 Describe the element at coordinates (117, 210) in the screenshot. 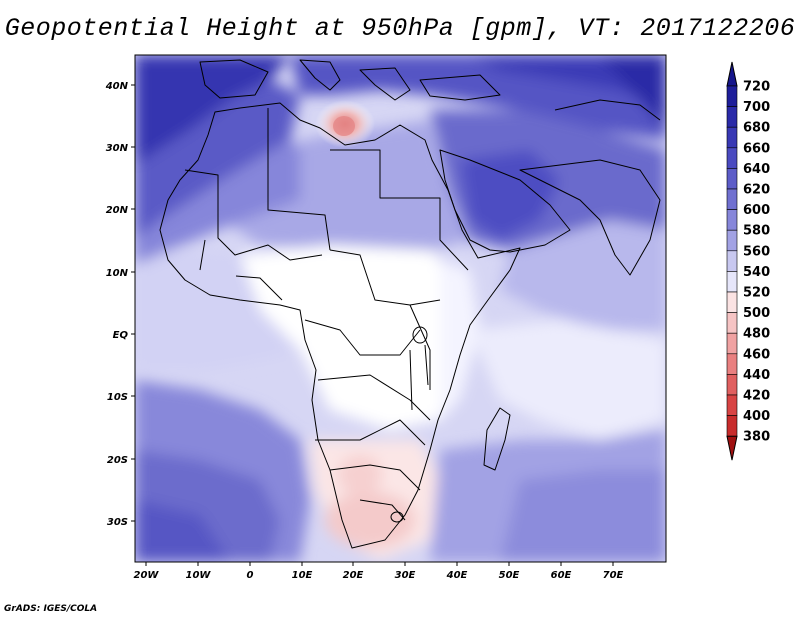

I see `lat-label-20n: 20N` at that location.